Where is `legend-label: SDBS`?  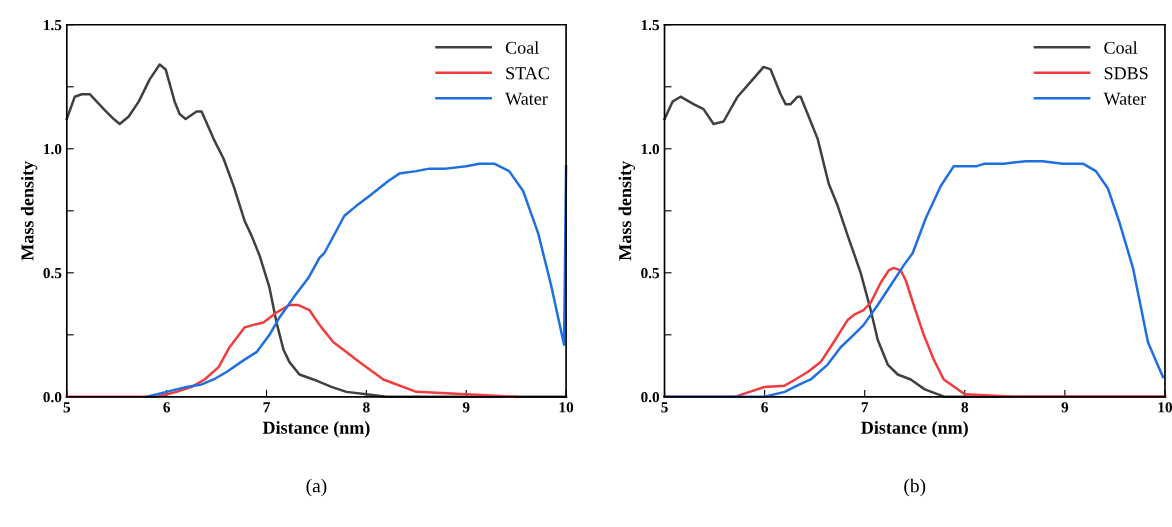 legend-label: SDBS is located at coordinates (1126, 73).